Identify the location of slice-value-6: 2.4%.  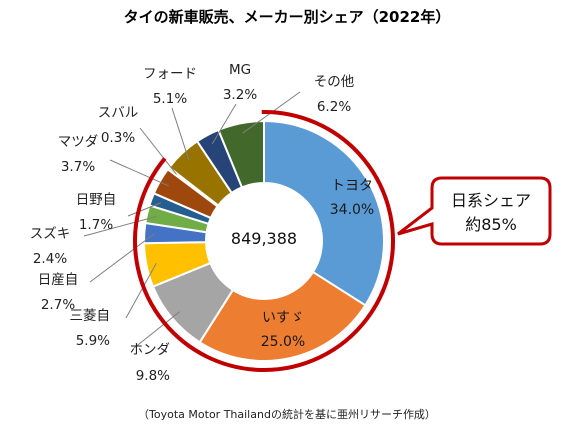
(50, 259).